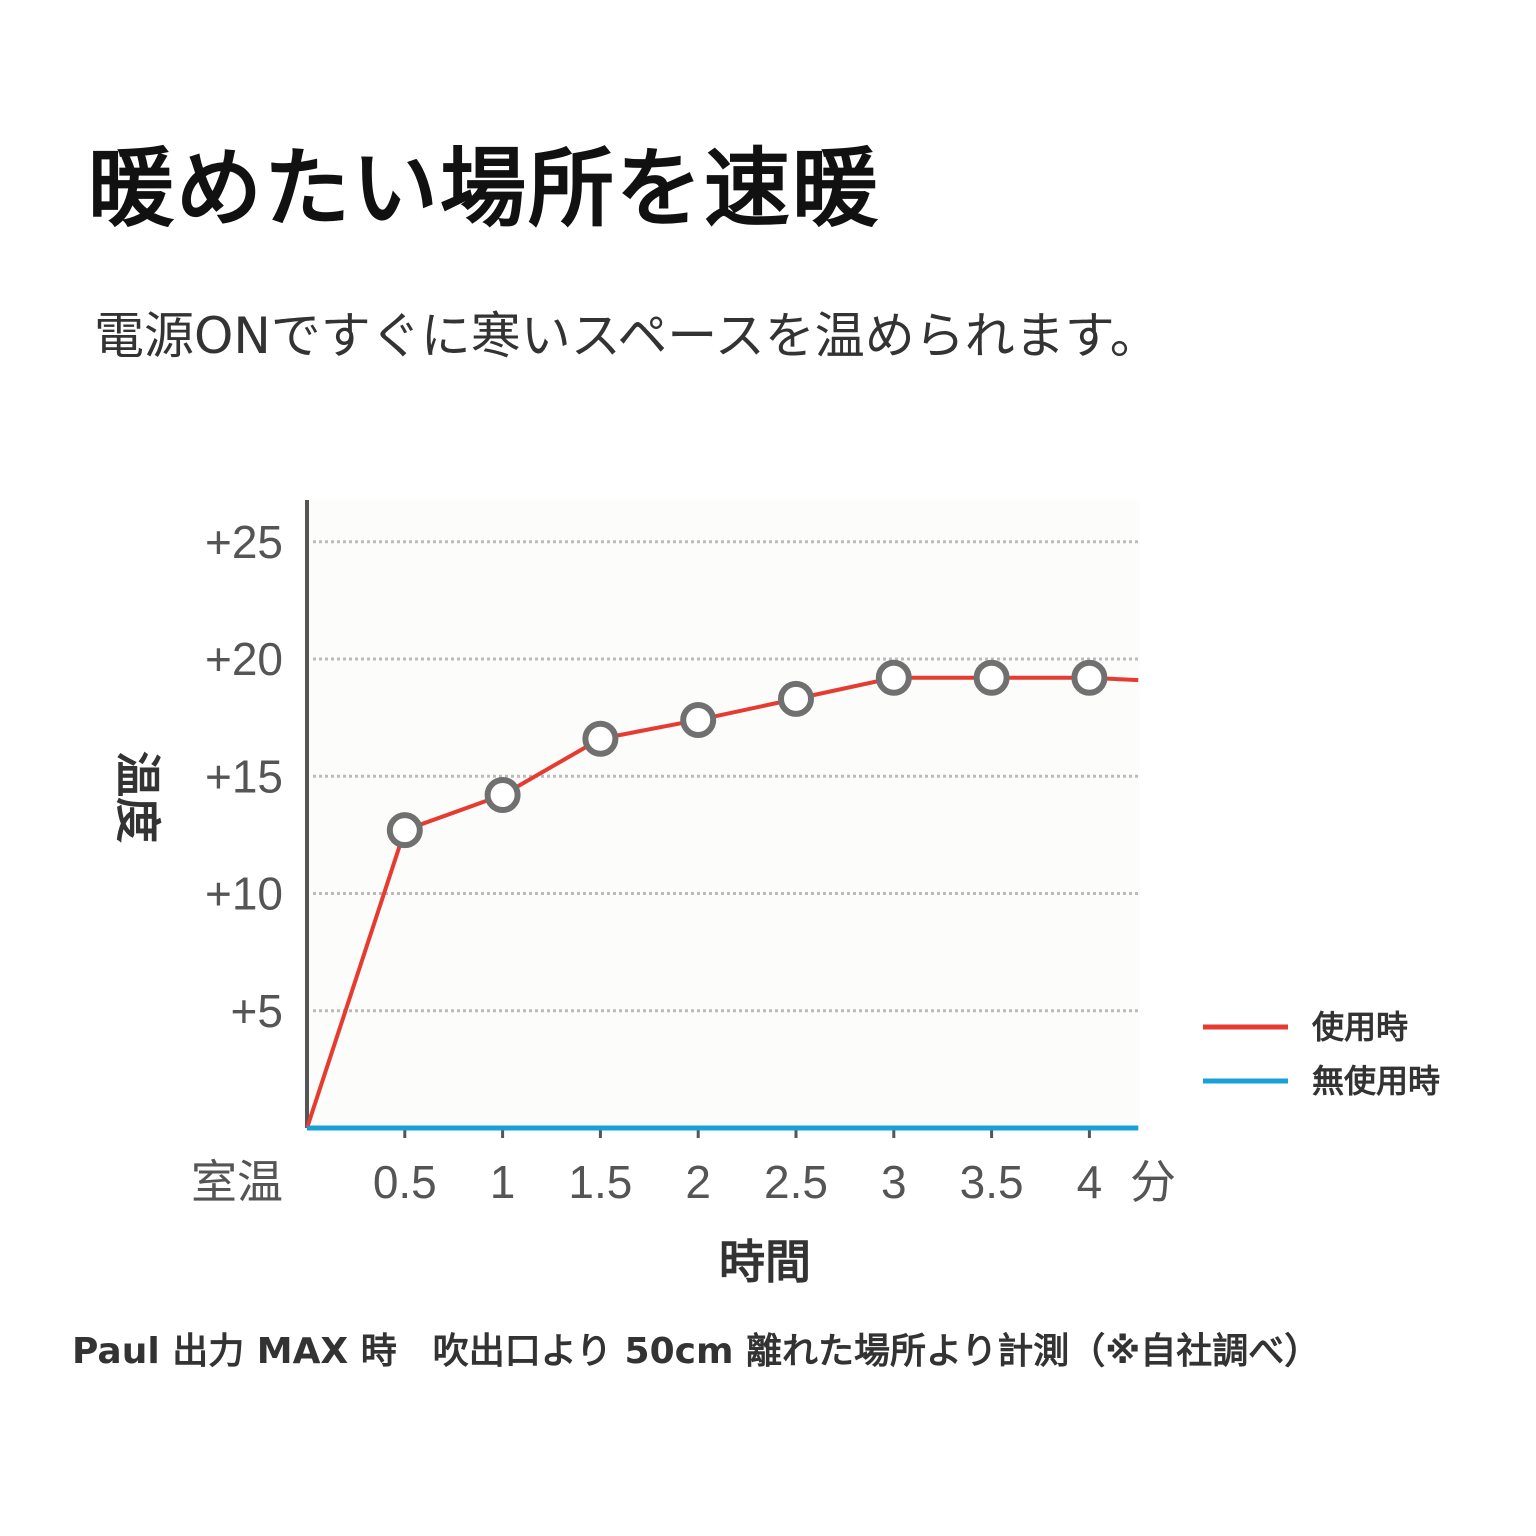  What do you see at coordinates (244, 894) in the screenshot?
I see `y-tick-label: +10` at bounding box center [244, 894].